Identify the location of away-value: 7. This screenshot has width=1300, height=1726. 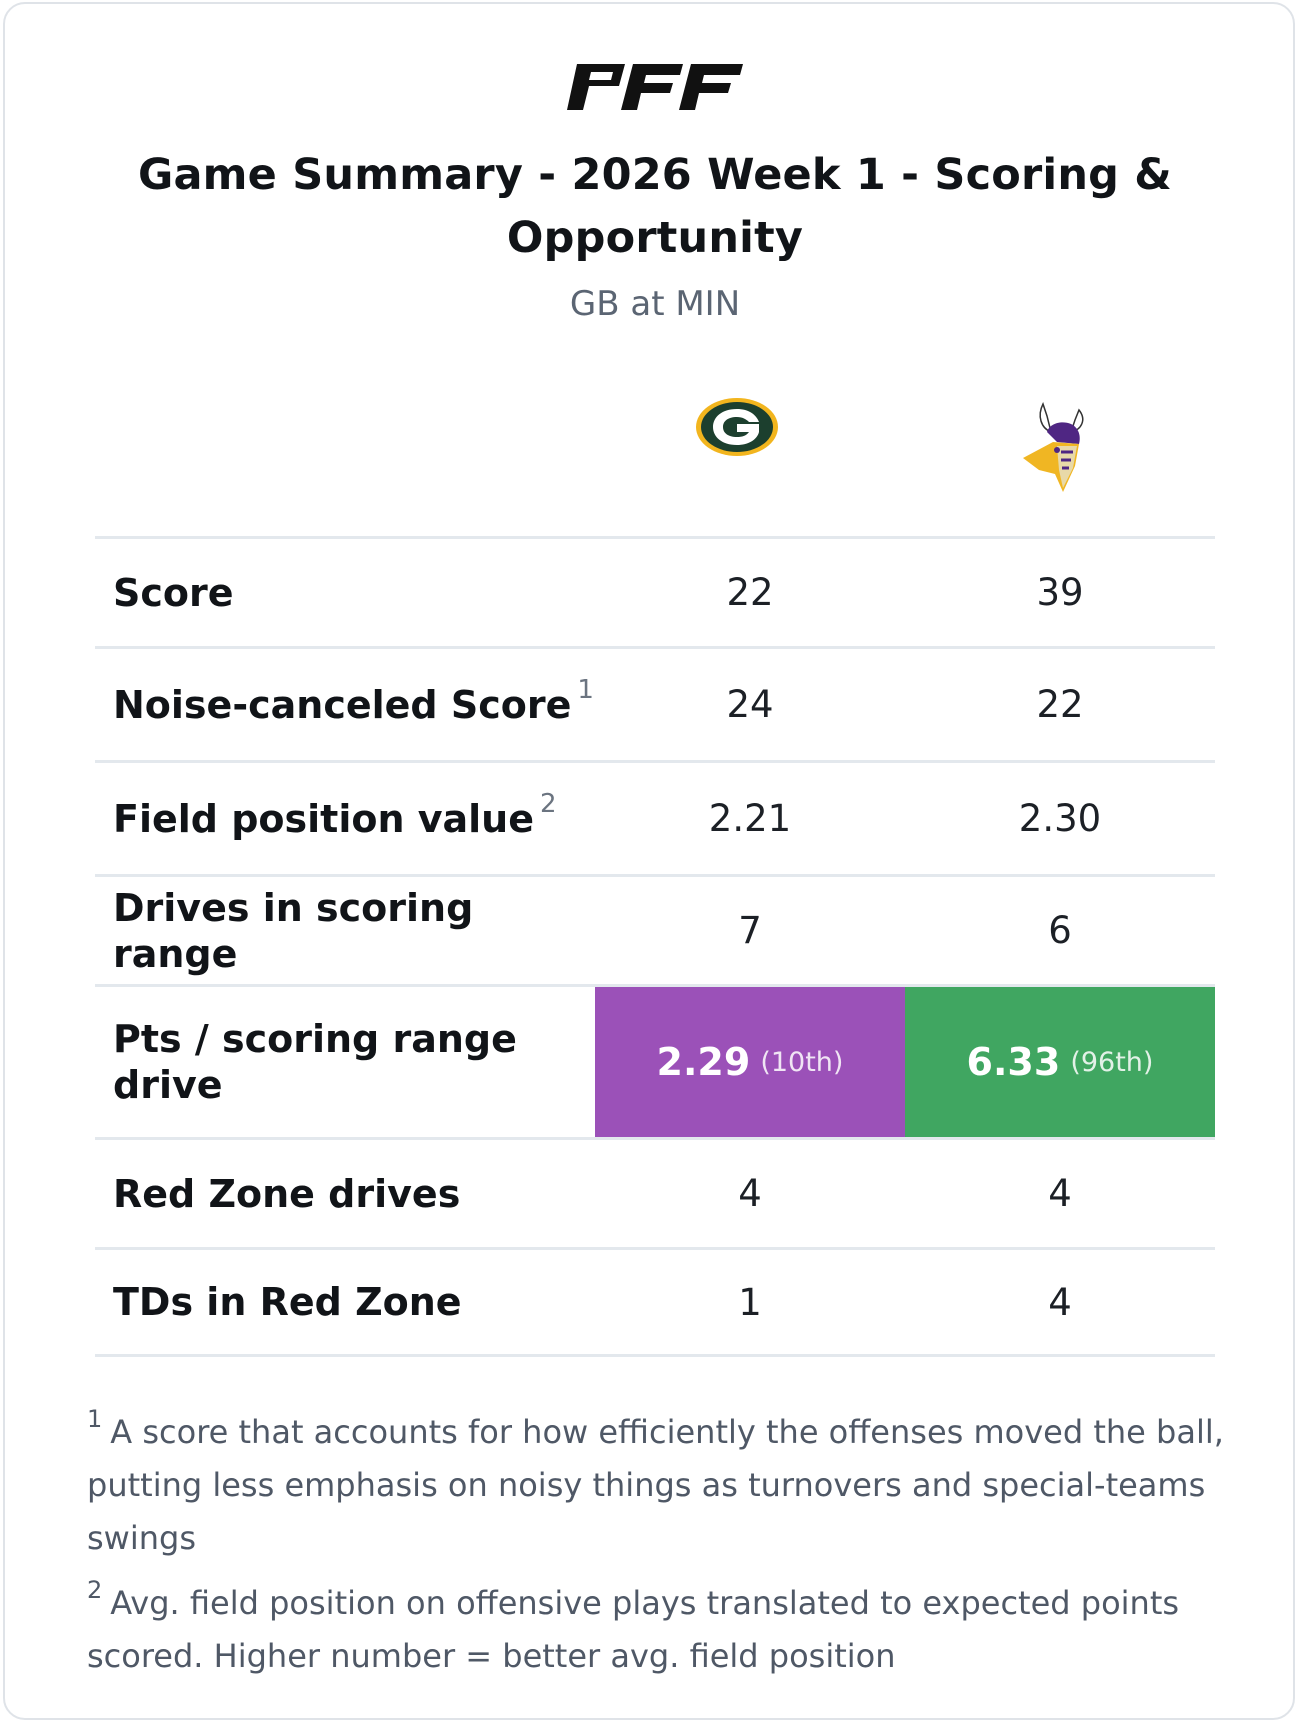
(750, 930).